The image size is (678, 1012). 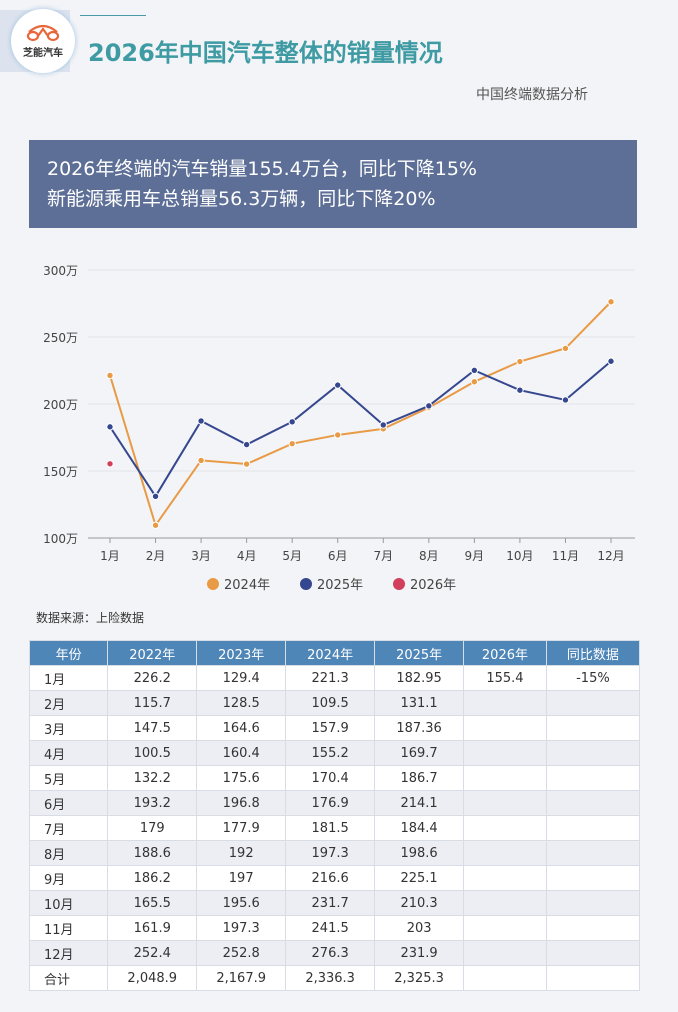 I want to click on table-row: 合计 2,048.9 2,167.9 2,336.3 2,325.3, so click(x=334, y=978).